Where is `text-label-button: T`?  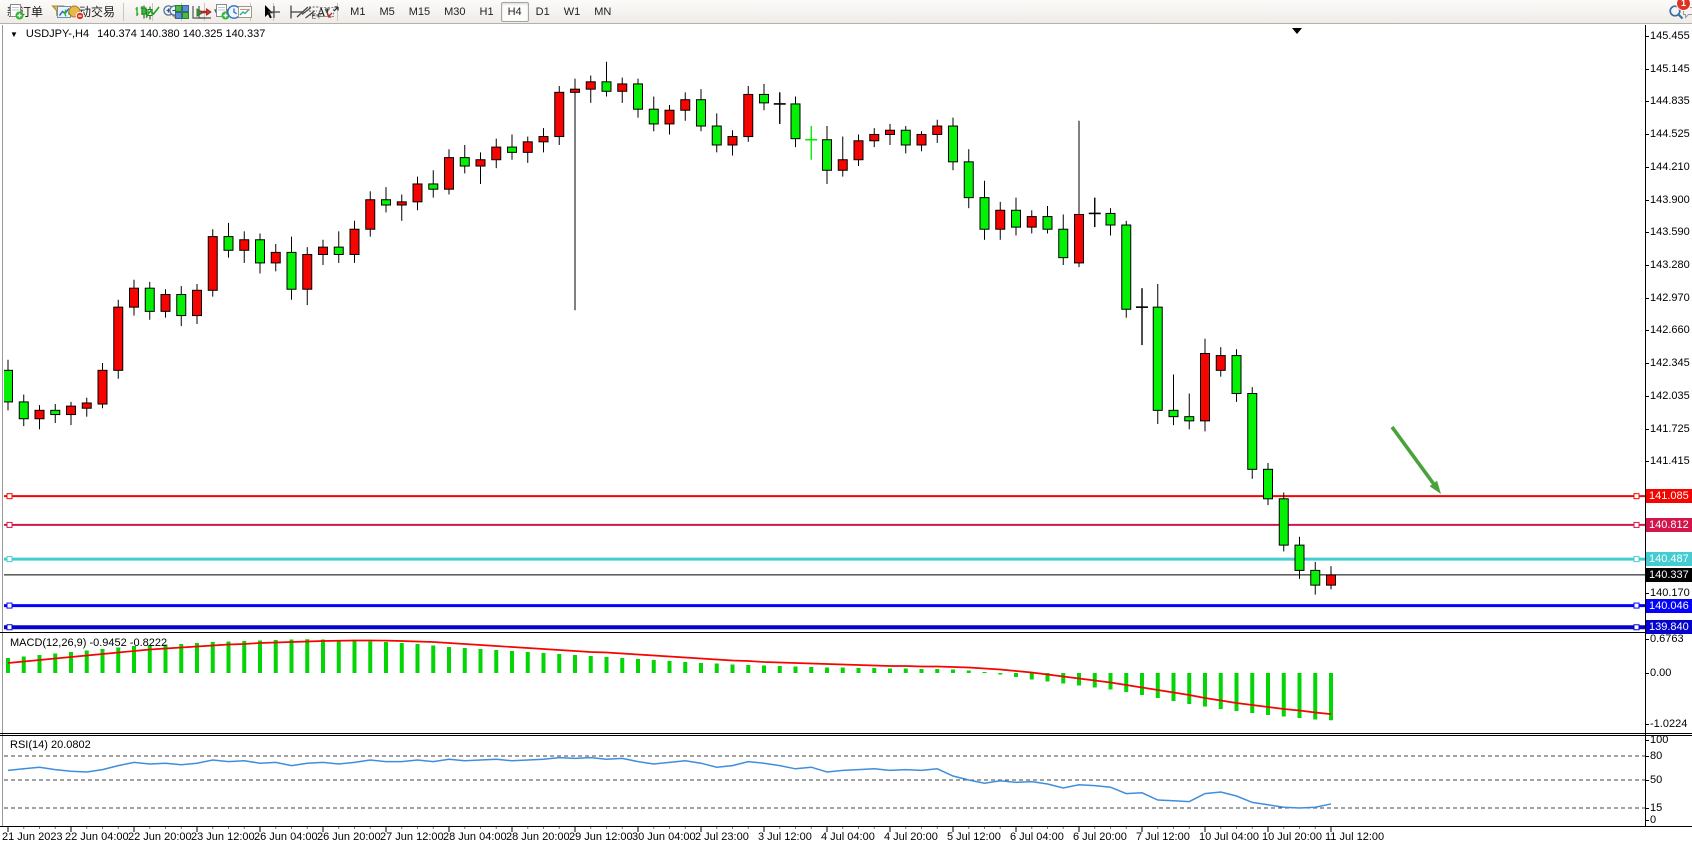
text-label-button: T is located at coordinates (324, 12).